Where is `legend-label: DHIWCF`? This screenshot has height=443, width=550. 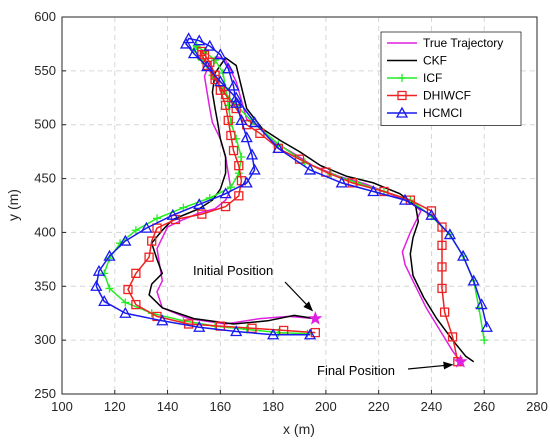
legend-label: DHIWCF is located at coordinates (447, 96).